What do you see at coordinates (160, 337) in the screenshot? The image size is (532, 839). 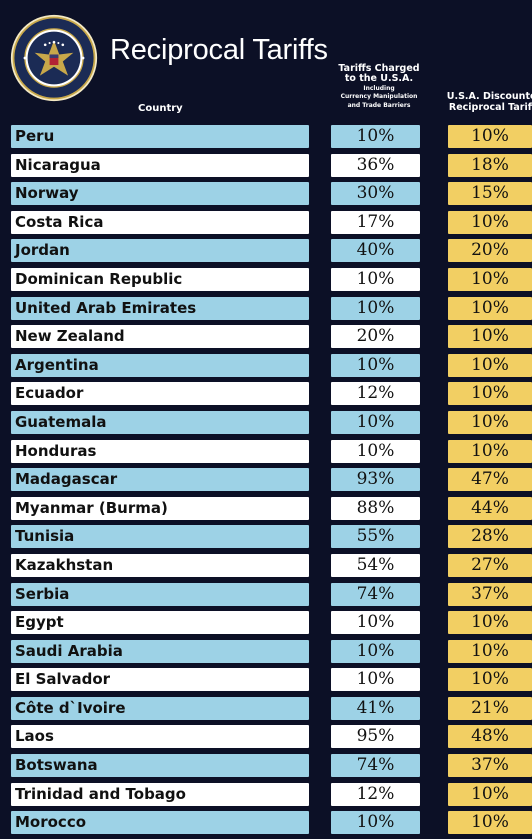 I see `country-cell: New Zealand` at bounding box center [160, 337].